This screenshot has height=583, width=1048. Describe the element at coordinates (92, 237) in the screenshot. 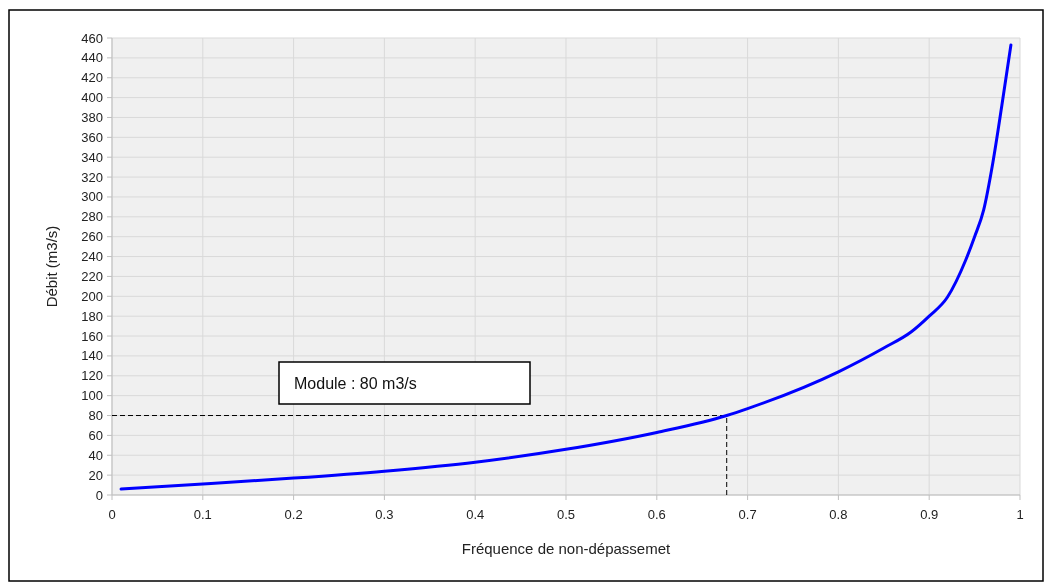

I see `y-tick-label: 260` at that location.